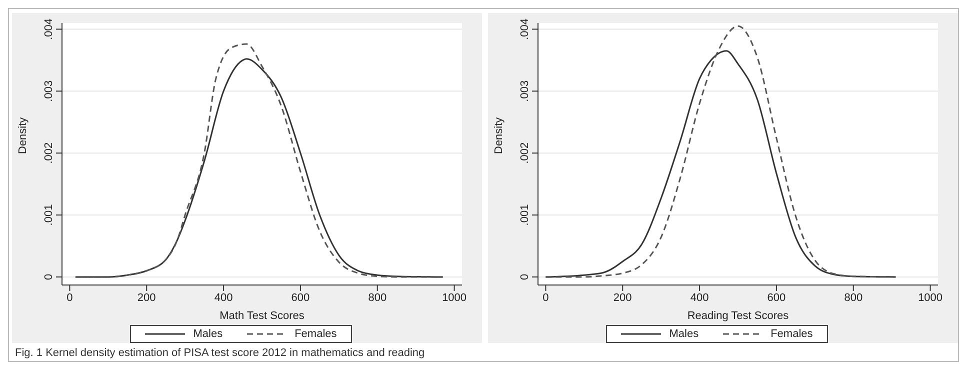  Describe the element at coordinates (220, 353) in the screenshot. I see `caption: Fig. 1 Kernel density estimation of PISA test score 2012 in mathematics and reading` at that location.